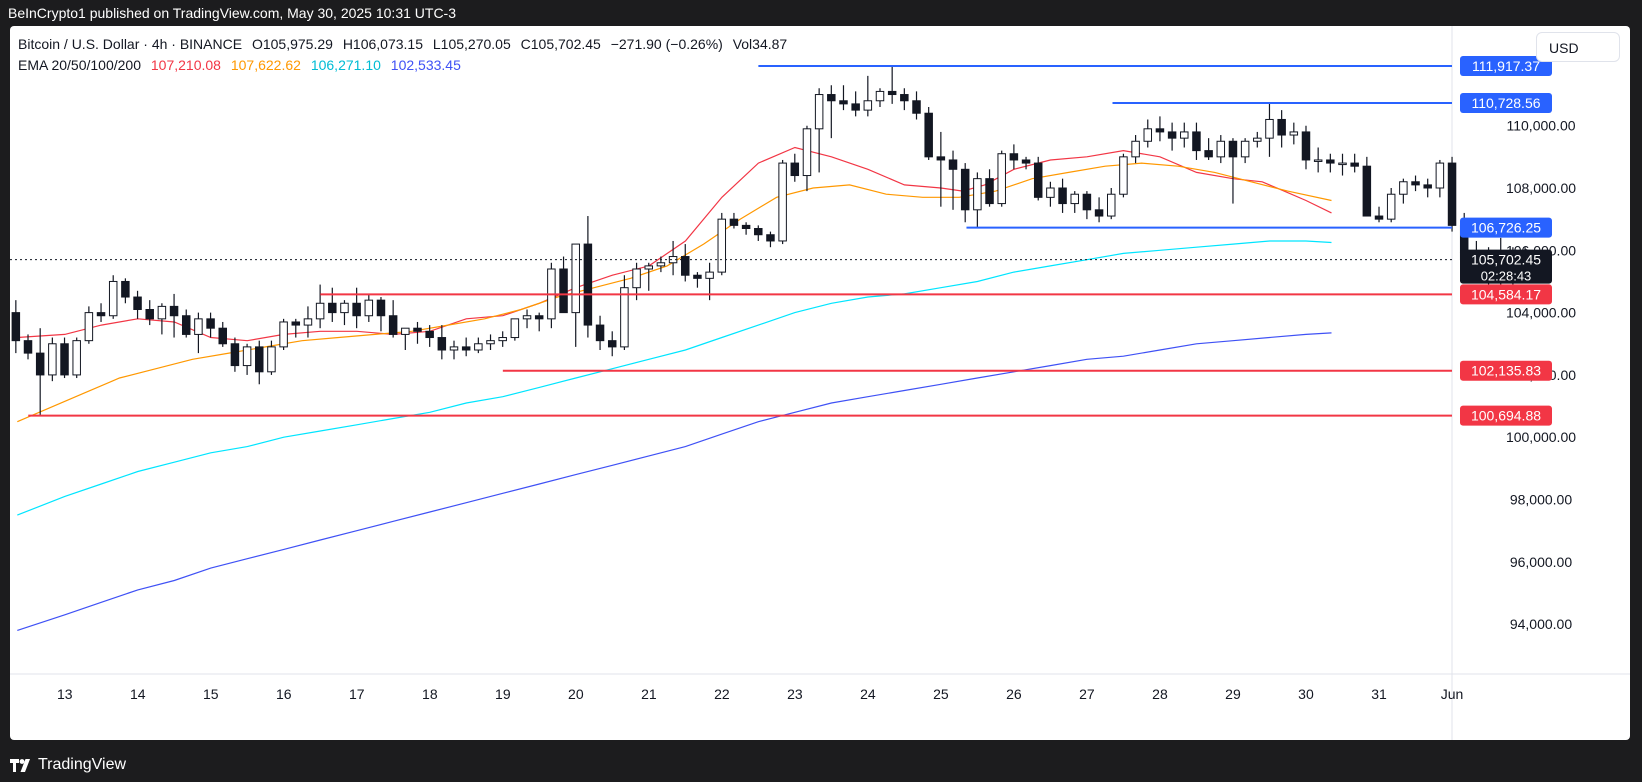 This screenshot has height=782, width=1642. What do you see at coordinates (503, 694) in the screenshot?
I see `x-tick-label: 19` at bounding box center [503, 694].